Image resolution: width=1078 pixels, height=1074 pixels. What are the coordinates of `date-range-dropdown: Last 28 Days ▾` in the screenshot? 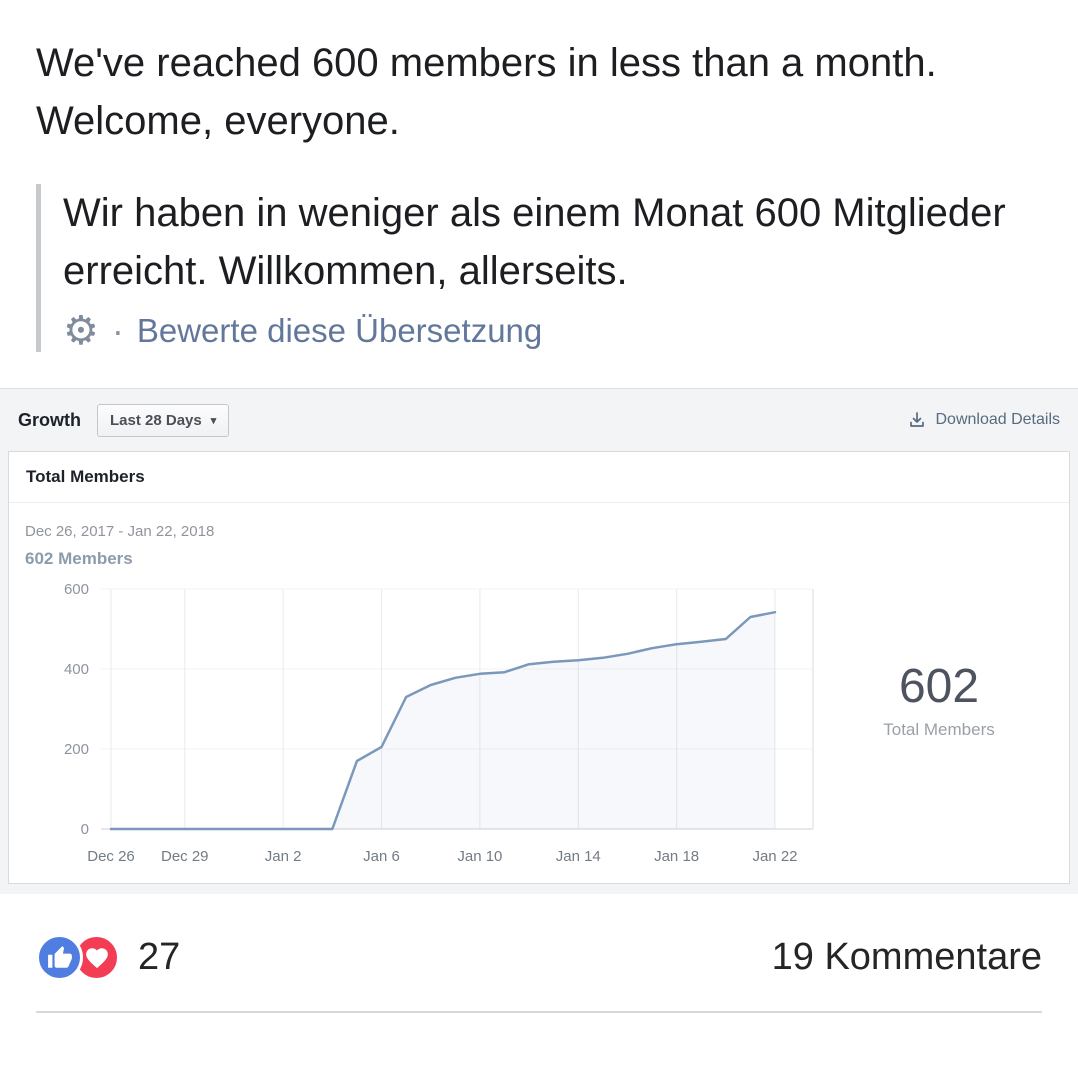 It's located at (163, 420).